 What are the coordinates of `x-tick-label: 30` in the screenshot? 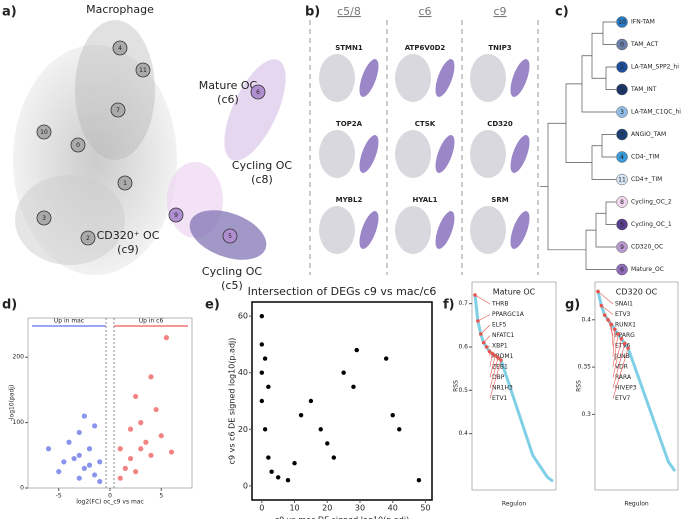 It's located at (360, 508).